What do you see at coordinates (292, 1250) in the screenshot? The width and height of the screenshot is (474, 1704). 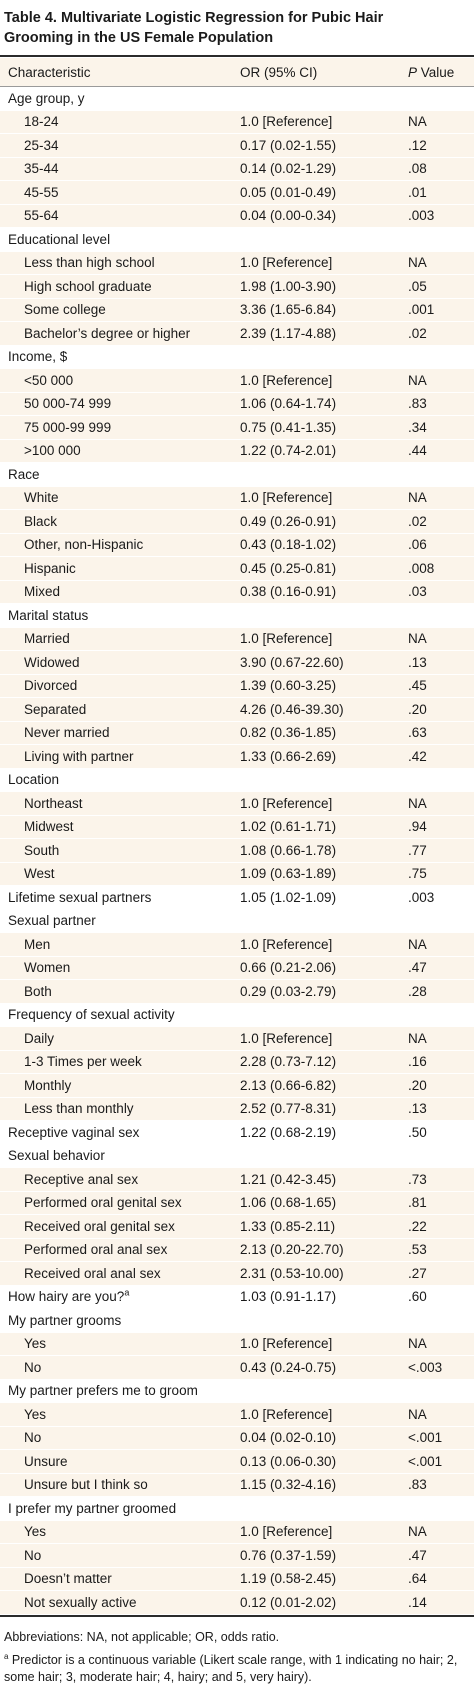 I see `or-ci-cell: 2.13 (0.20-22.70)` at bounding box center [292, 1250].